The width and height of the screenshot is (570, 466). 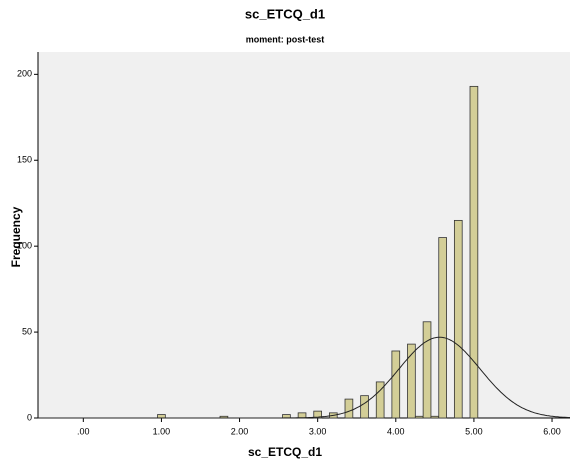 I want to click on x-tick-label: 3.00, so click(x=318, y=431).